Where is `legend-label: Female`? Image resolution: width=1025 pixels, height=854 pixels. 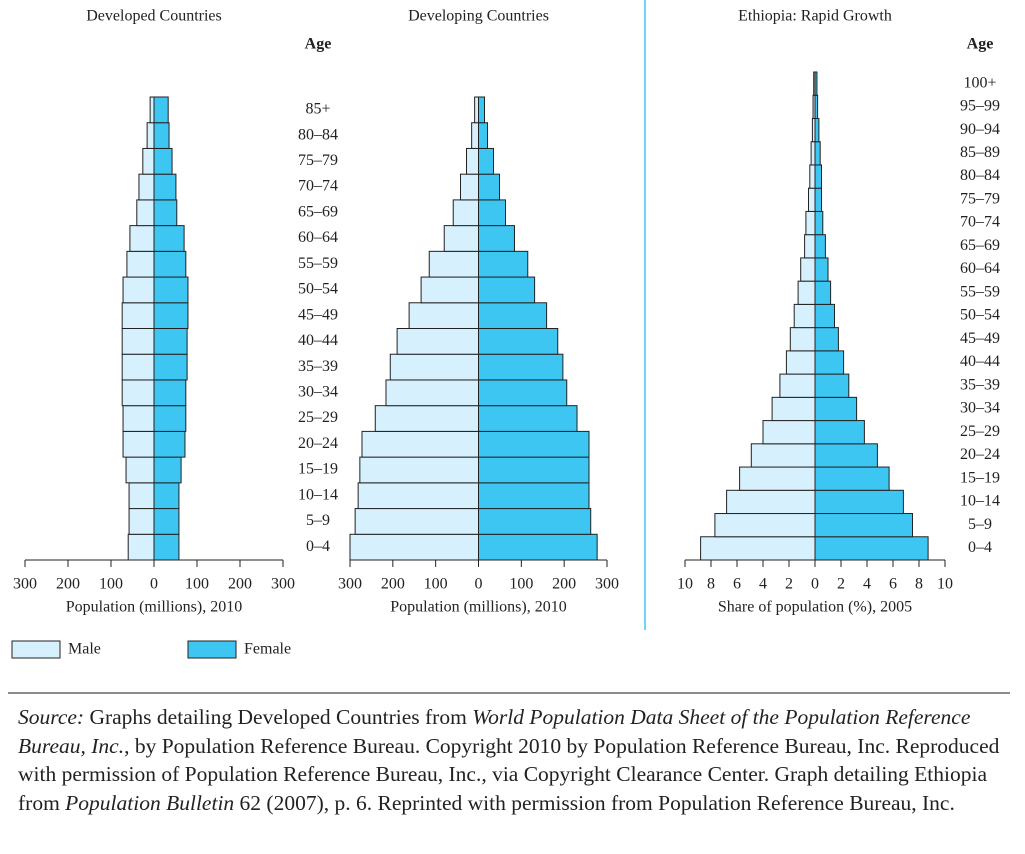
legend-label: Female is located at coordinates (267, 649).